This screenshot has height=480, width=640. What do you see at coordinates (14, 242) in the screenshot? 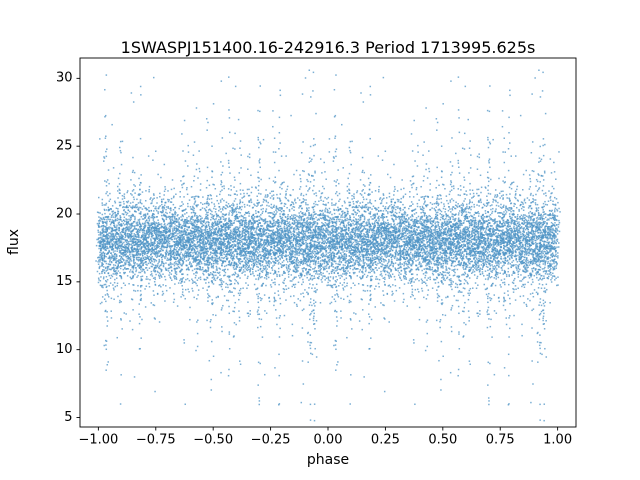
I see `y-axis-label: flux` at bounding box center [14, 242].